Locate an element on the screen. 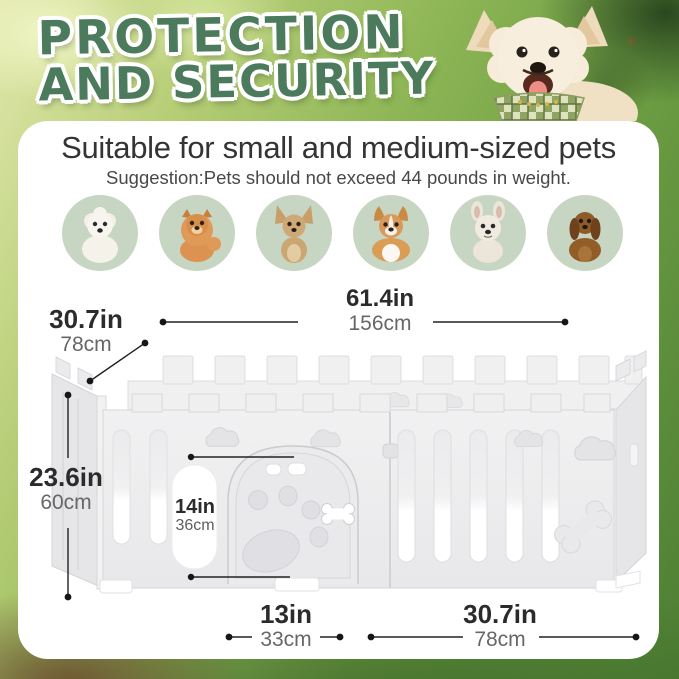  french-bulldog-icon is located at coordinates (488, 233).